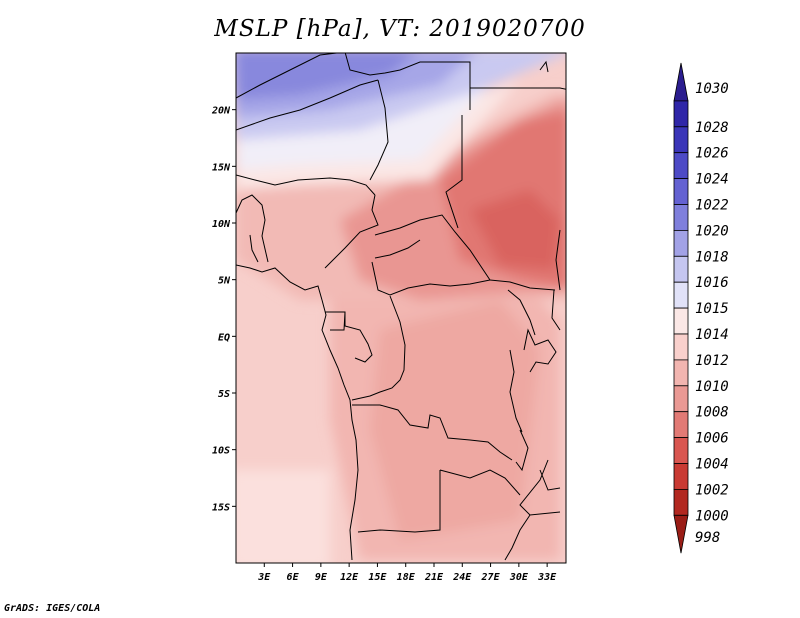 The image size is (800, 618). What do you see at coordinates (712, 180) in the screenshot?
I see `colorbar-label: 1024` at bounding box center [712, 180].